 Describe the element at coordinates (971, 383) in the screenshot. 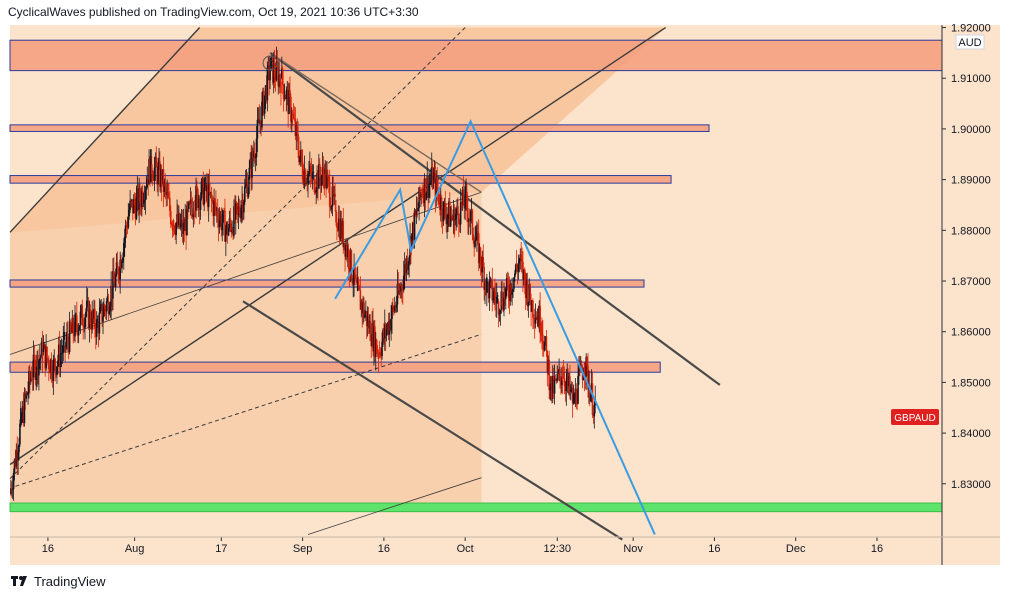

I see `price-tick-label: 1.85000` at that location.